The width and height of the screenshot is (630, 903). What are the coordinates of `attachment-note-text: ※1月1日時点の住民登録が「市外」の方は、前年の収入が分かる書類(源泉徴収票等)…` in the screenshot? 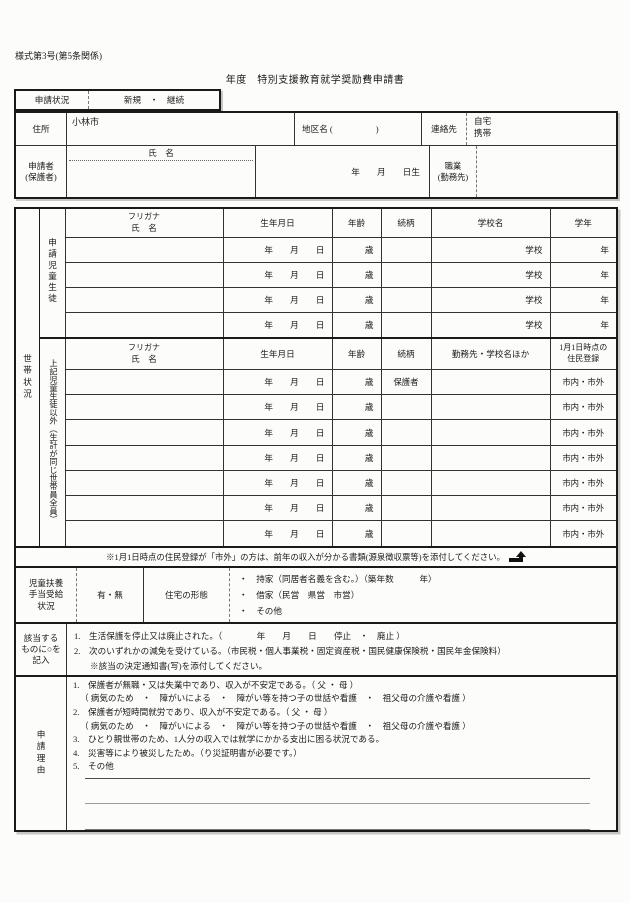 It's located at (305, 558).